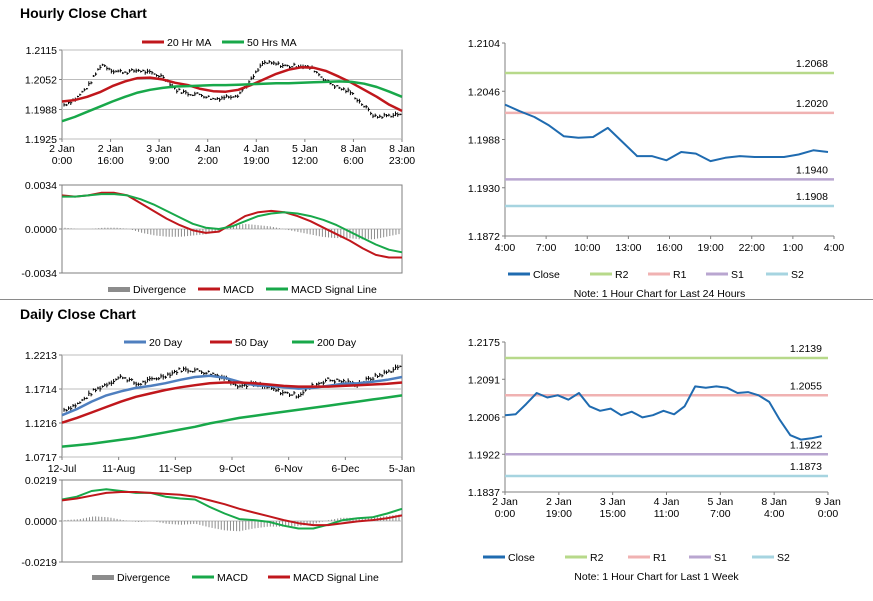  Describe the element at coordinates (663, 413) in the screenshot. I see `close-line` at that location.